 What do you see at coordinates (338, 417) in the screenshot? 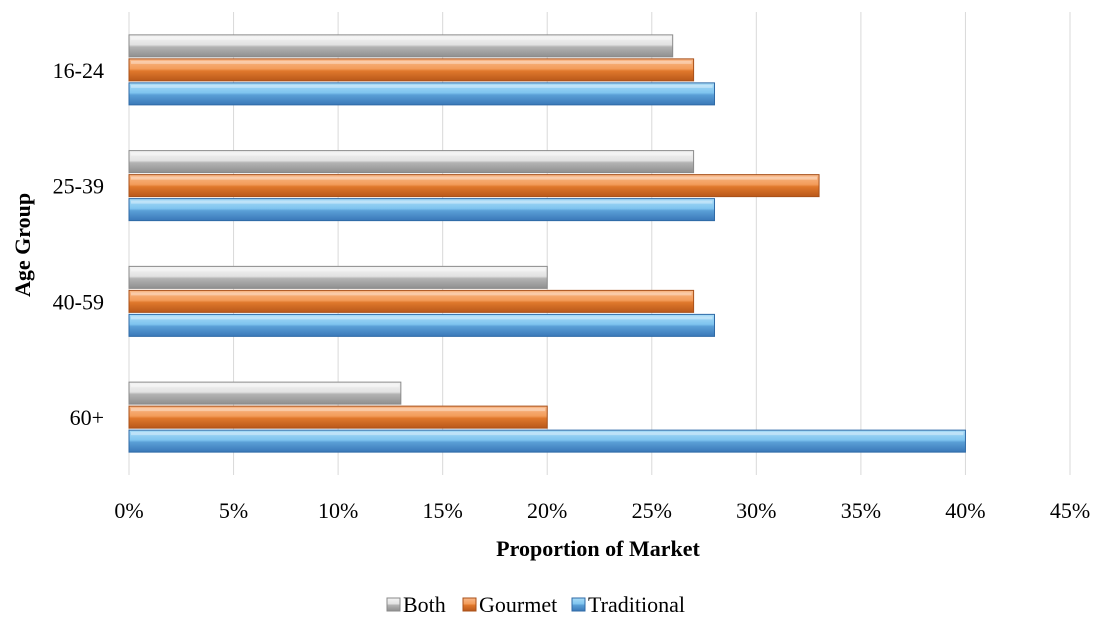
I see `bar-gourmet-60+` at bounding box center [338, 417].